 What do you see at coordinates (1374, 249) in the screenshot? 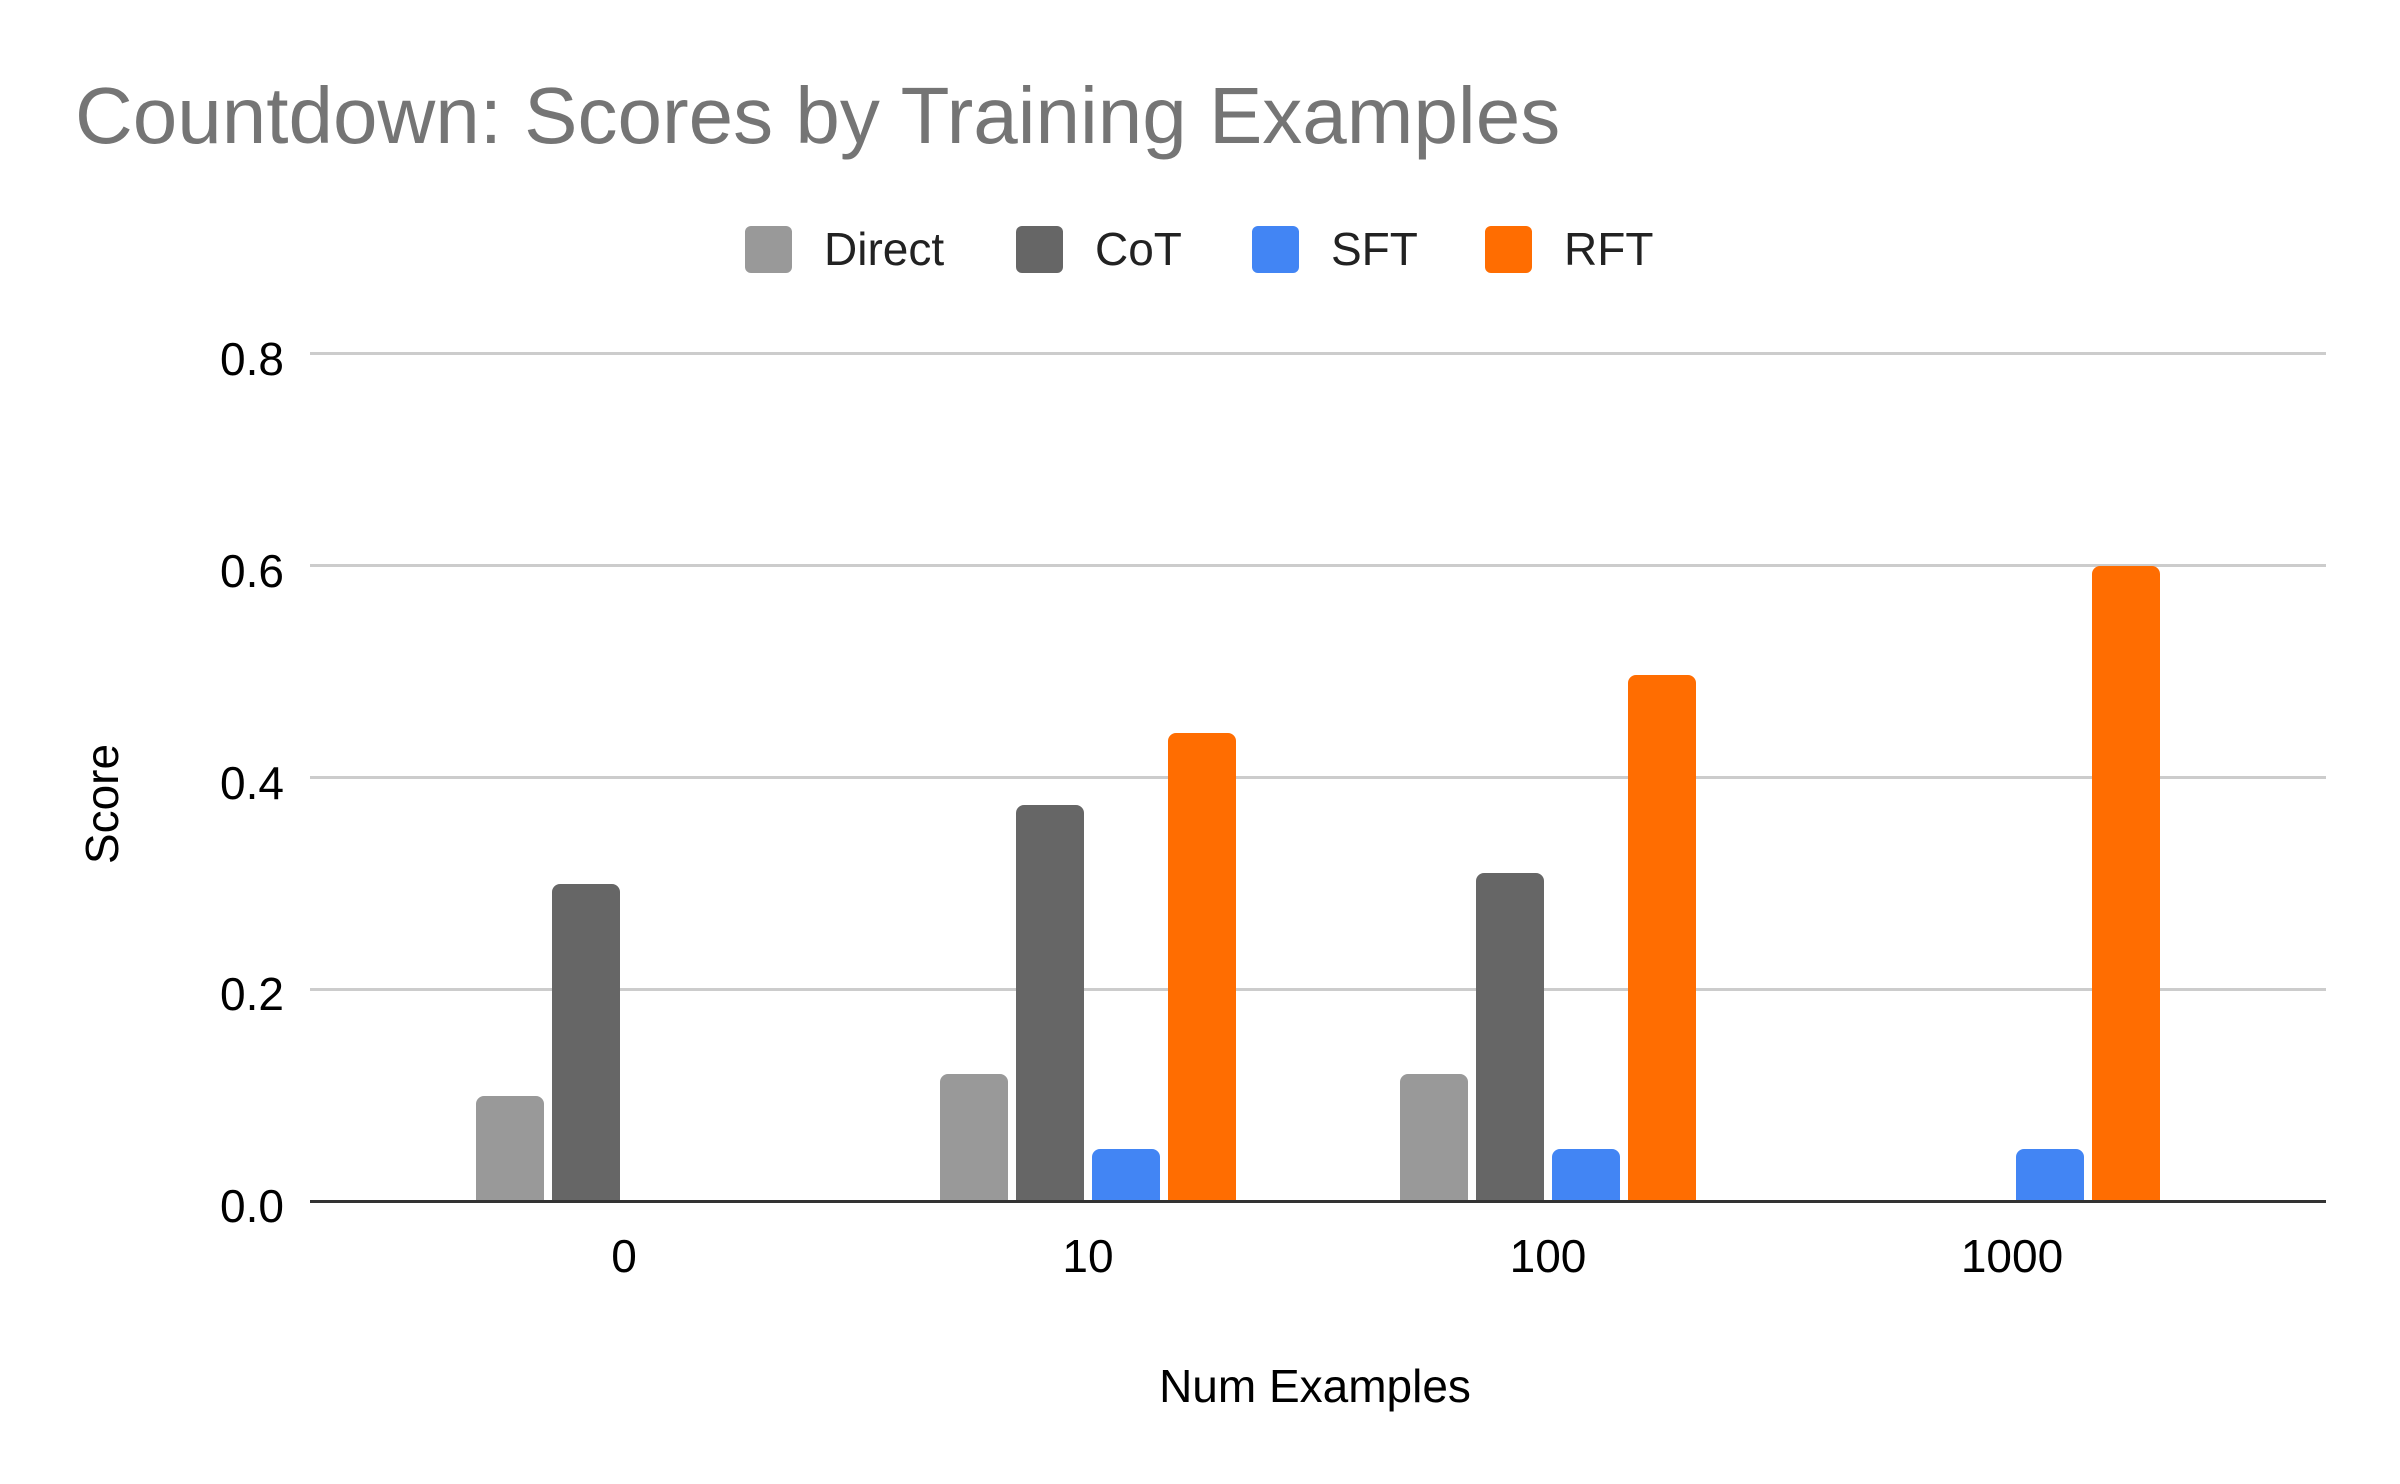
I see `legend-label: SFT` at bounding box center [1374, 249].